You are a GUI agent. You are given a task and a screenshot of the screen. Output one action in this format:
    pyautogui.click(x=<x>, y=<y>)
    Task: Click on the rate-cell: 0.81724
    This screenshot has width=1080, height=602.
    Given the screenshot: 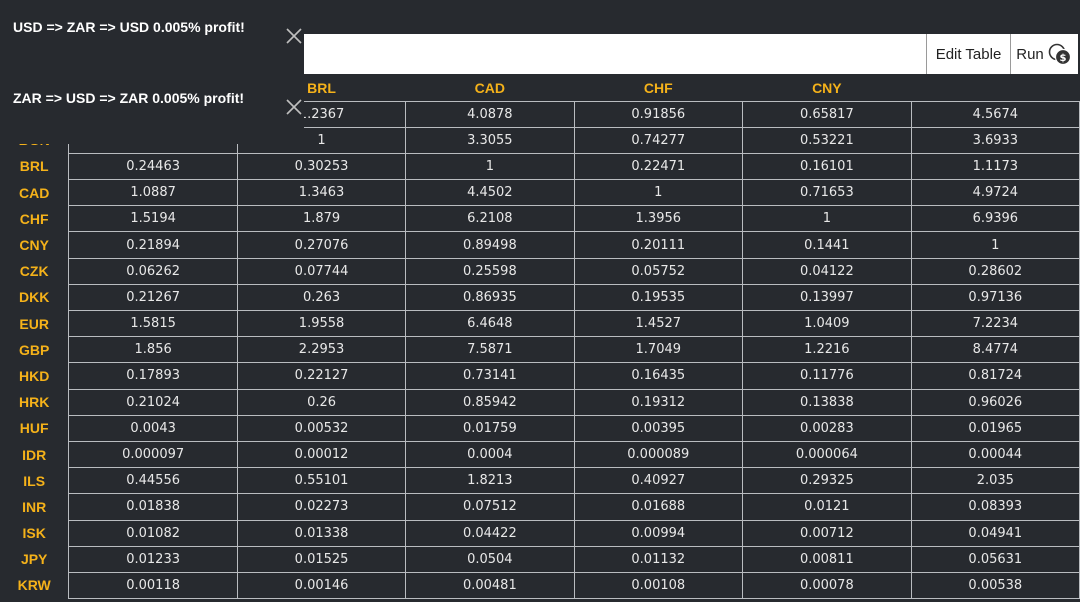 What is the action you would take?
    pyautogui.click(x=995, y=376)
    